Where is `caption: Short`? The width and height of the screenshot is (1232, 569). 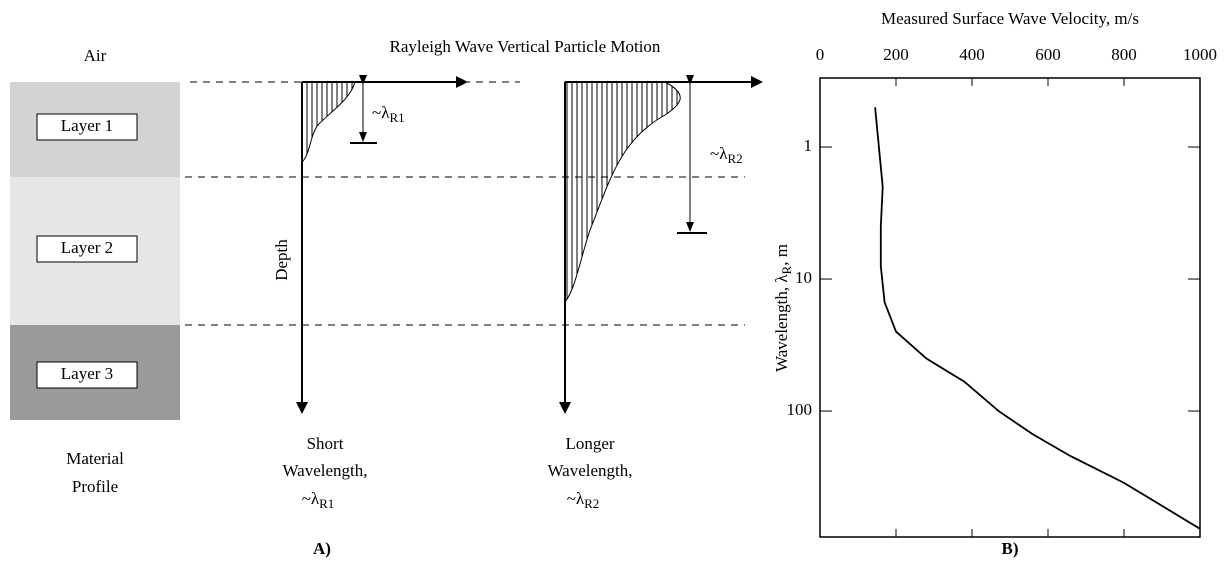
caption: Short is located at coordinates (325, 443).